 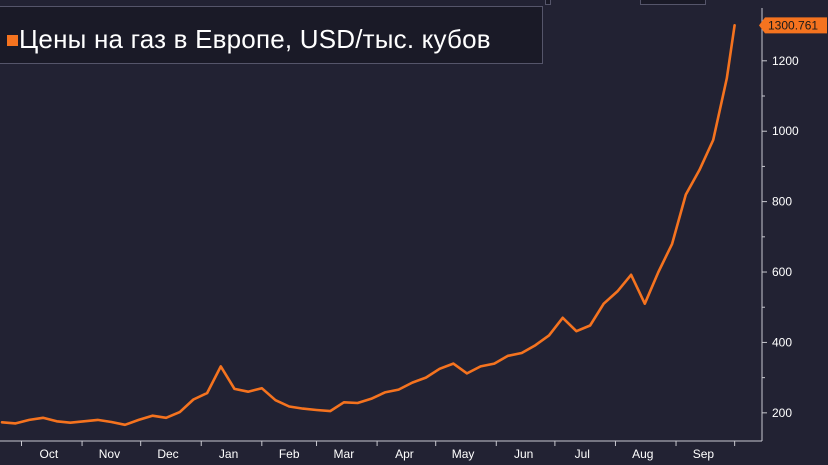 I want to click on y-tick-label: 400, so click(x=782, y=342).